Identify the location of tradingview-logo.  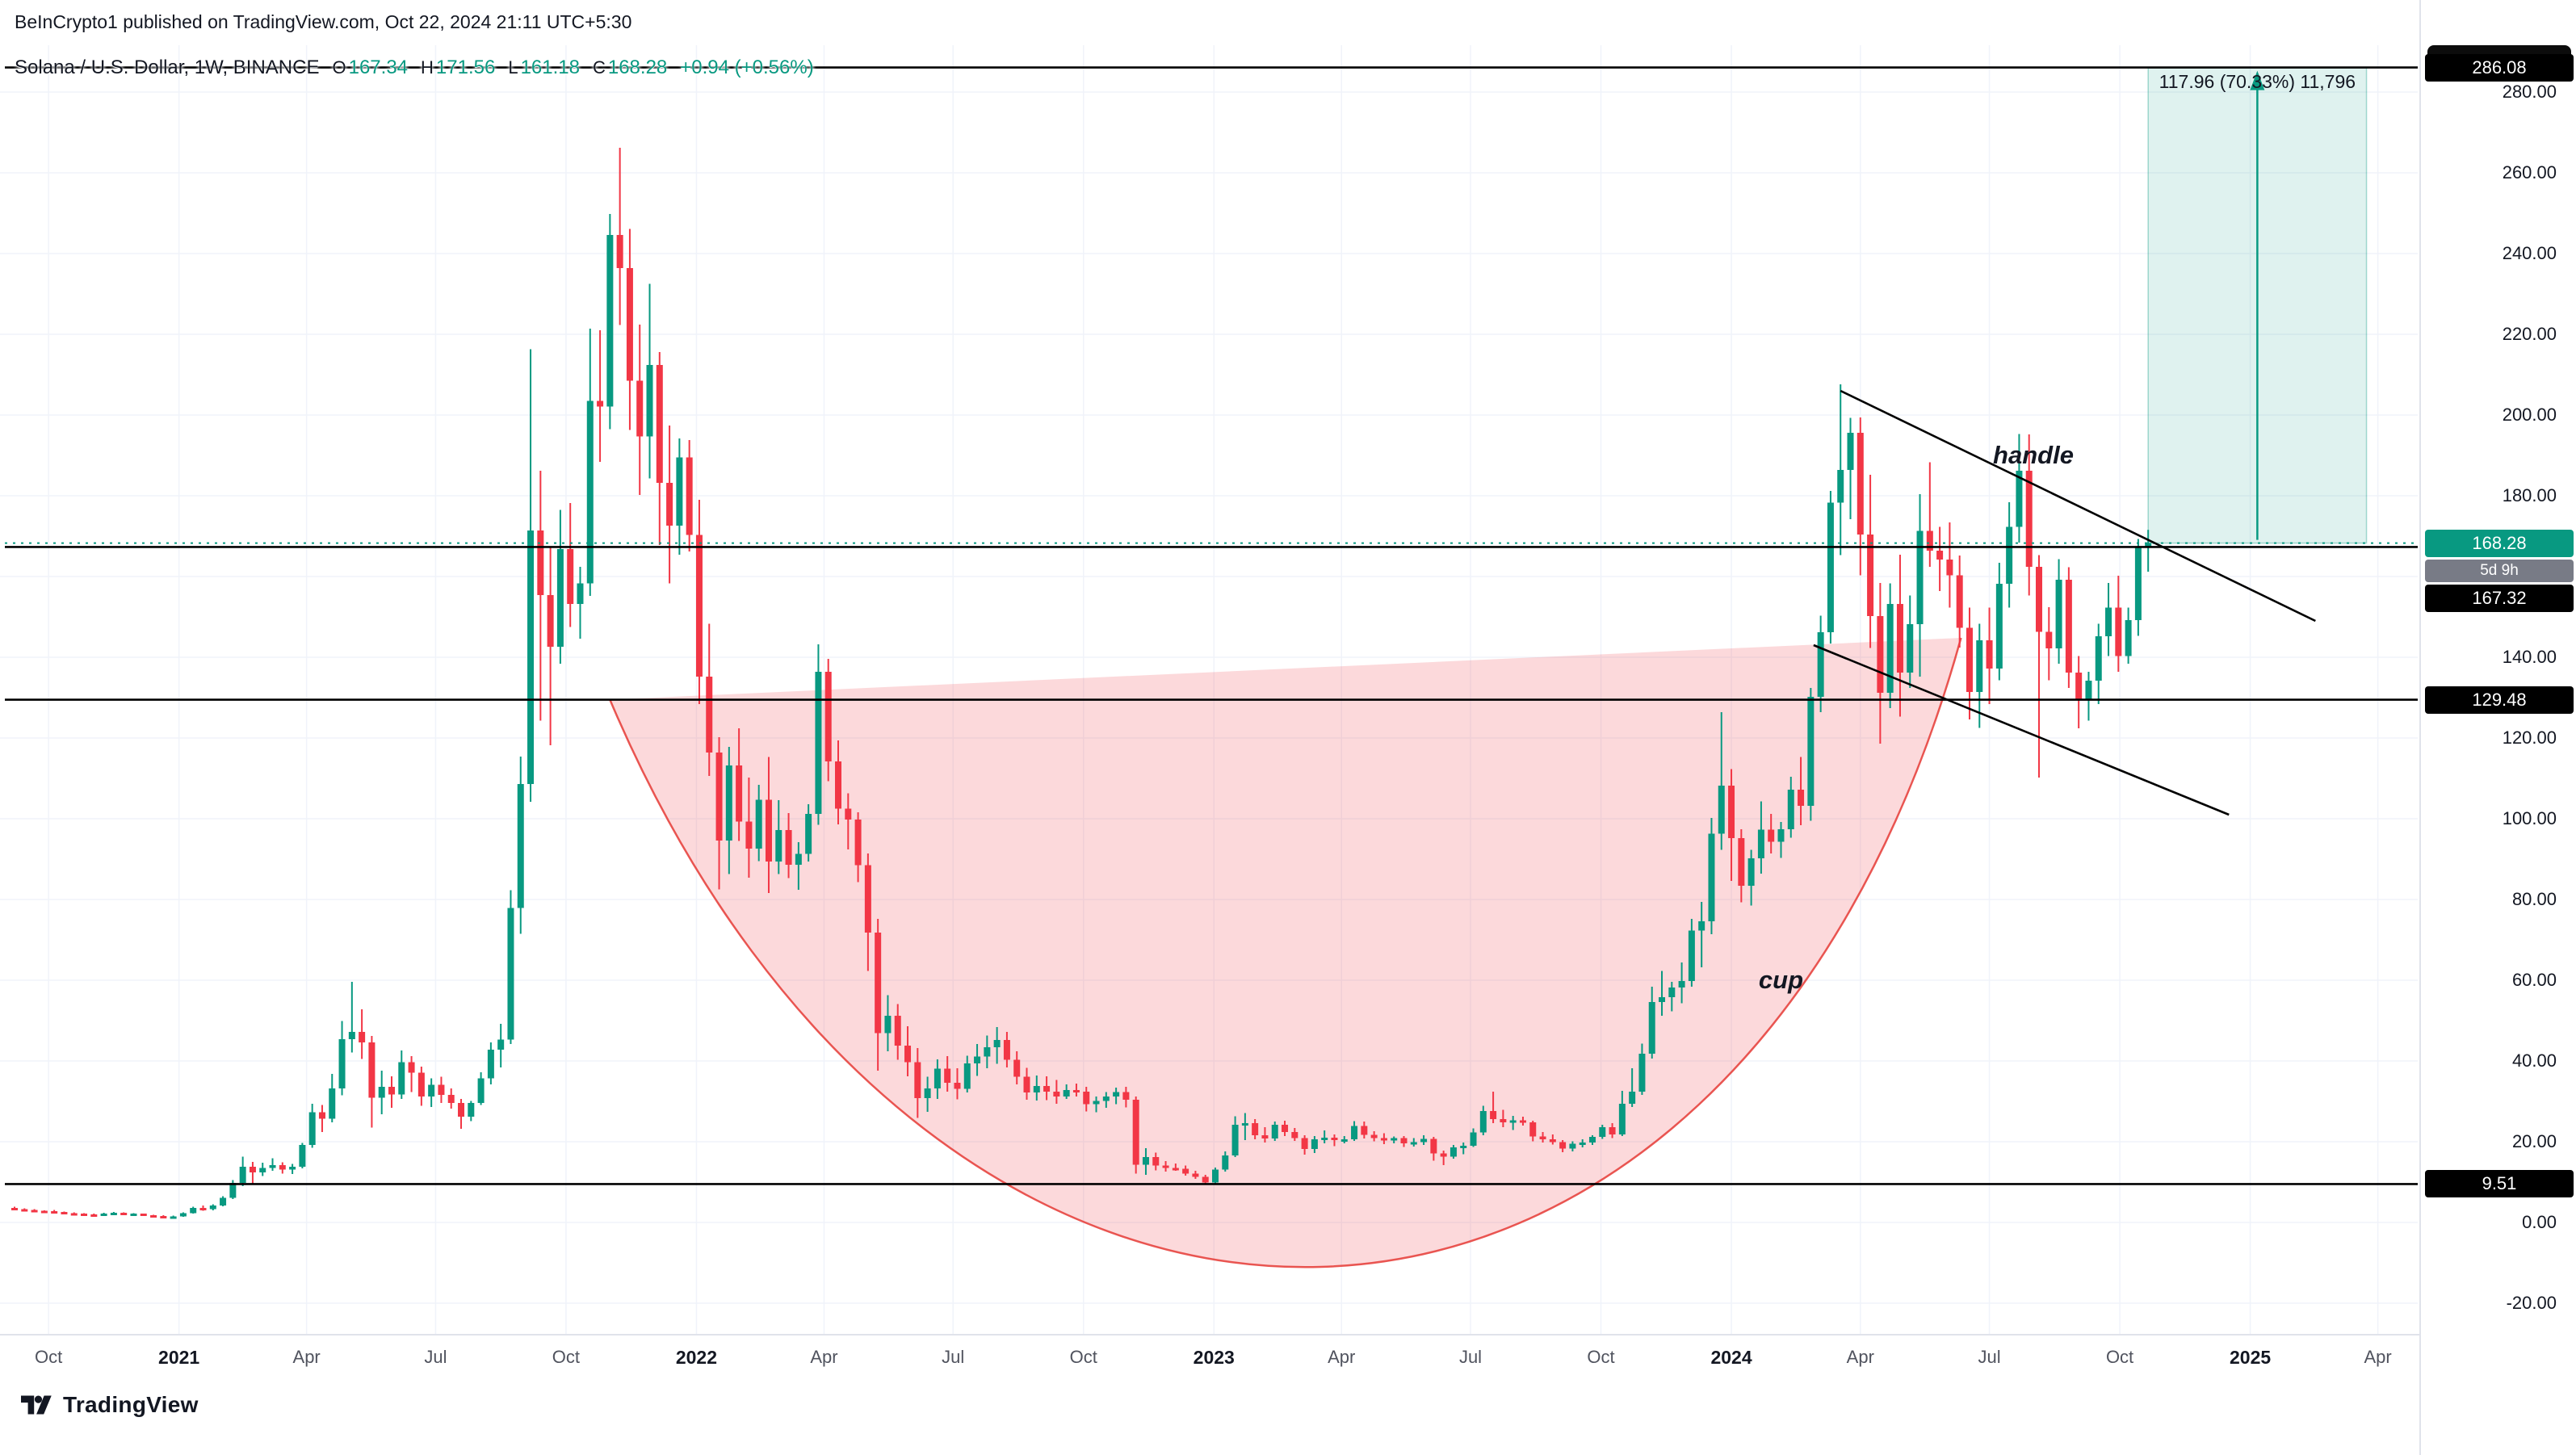
(38, 1404).